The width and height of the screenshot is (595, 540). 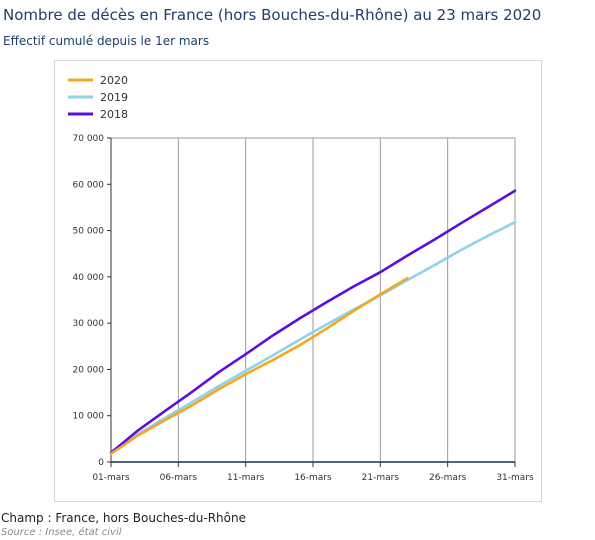 I want to click on y-tick-label: 30 000, so click(x=89, y=324).